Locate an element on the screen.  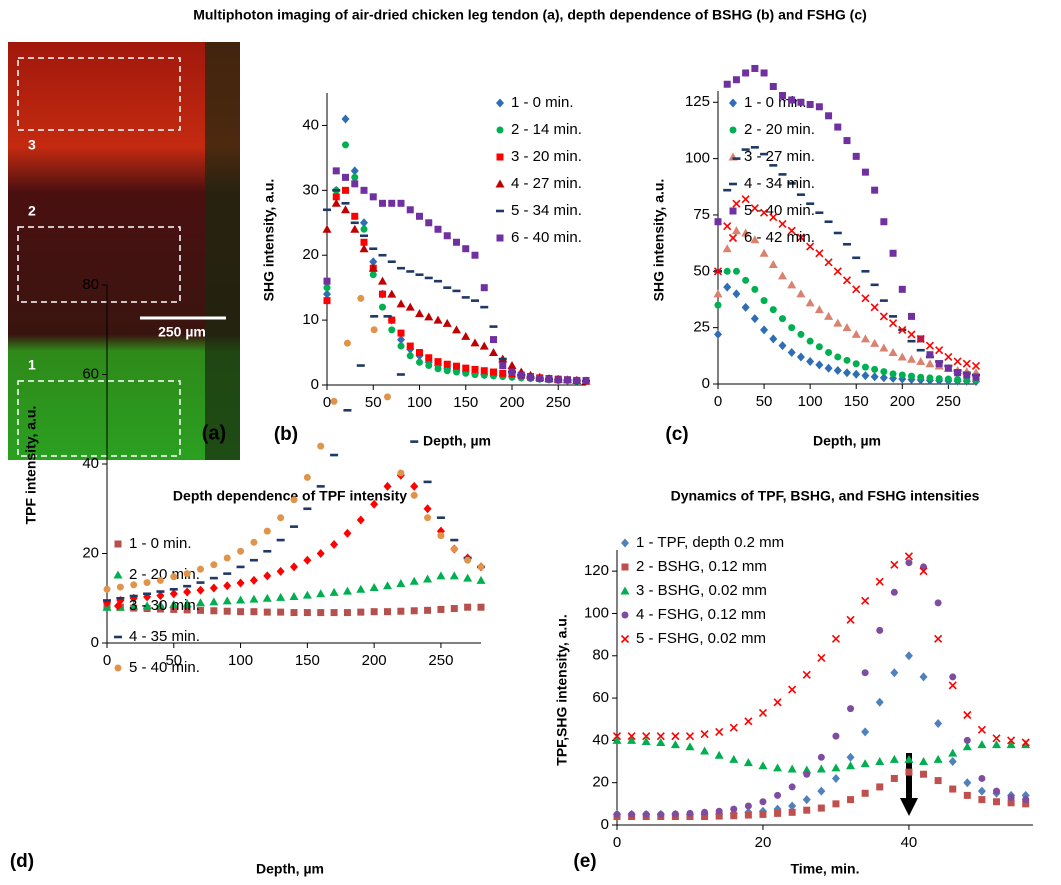
legend-label: 6 - 40 min. is located at coordinates (546, 237).